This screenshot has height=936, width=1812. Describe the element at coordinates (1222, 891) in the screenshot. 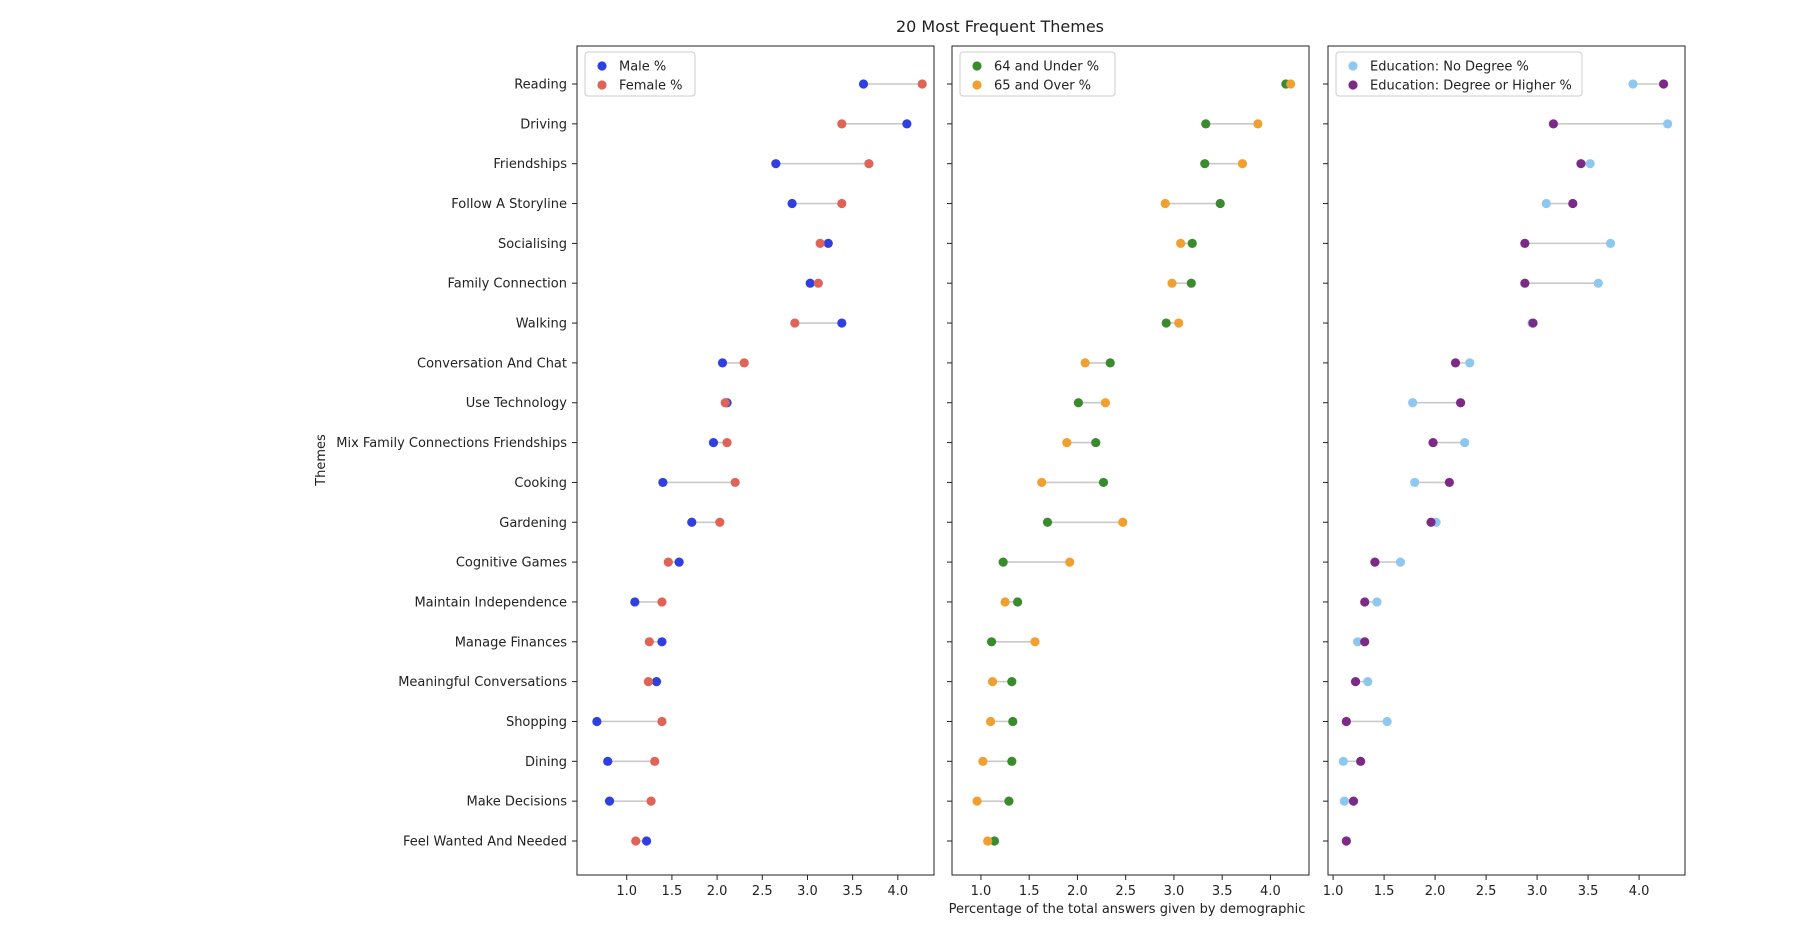

I see `panel-2-xtick-label: 3.5` at that location.